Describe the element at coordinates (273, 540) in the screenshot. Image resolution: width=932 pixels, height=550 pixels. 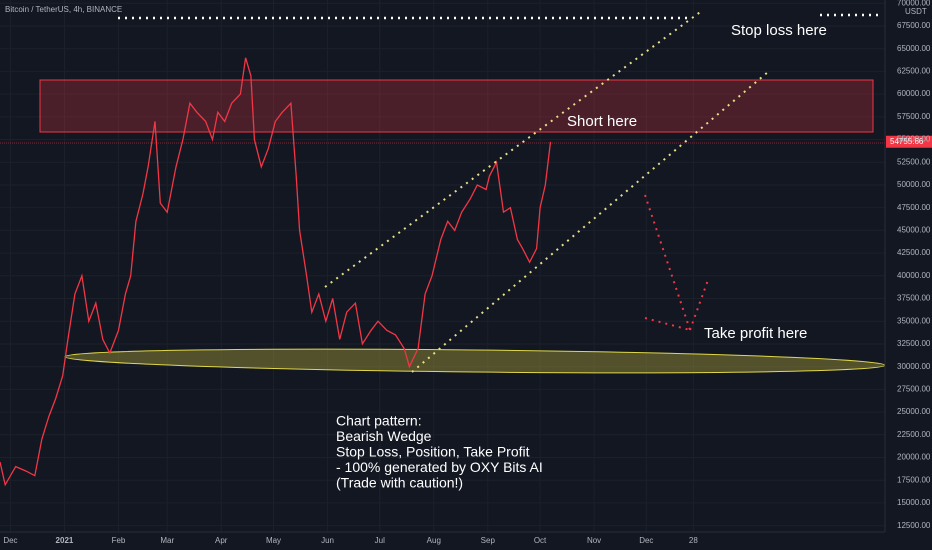
I see `x-tick-label: May` at that location.